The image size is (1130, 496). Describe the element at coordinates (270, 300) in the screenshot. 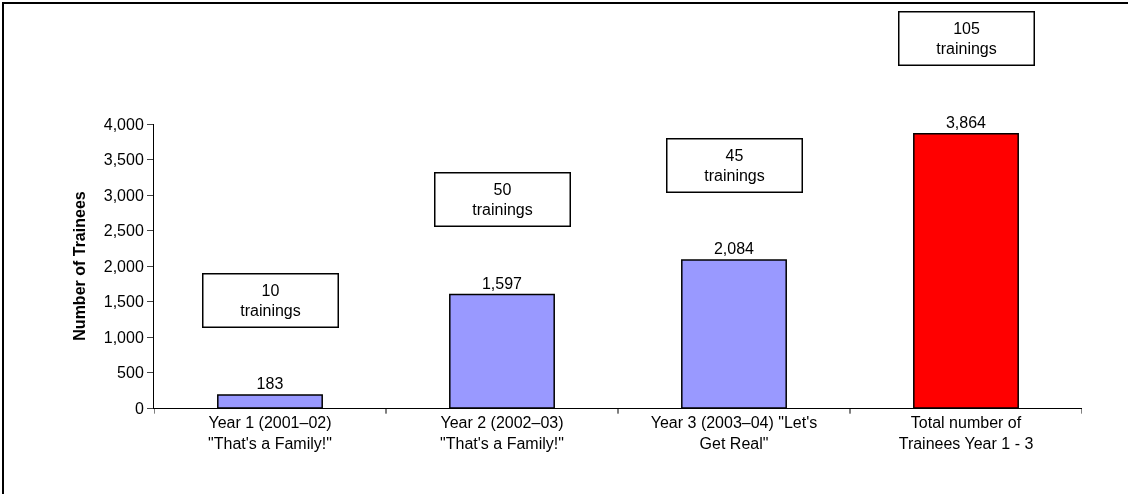

I see `annotation: 10 trainings` at that location.